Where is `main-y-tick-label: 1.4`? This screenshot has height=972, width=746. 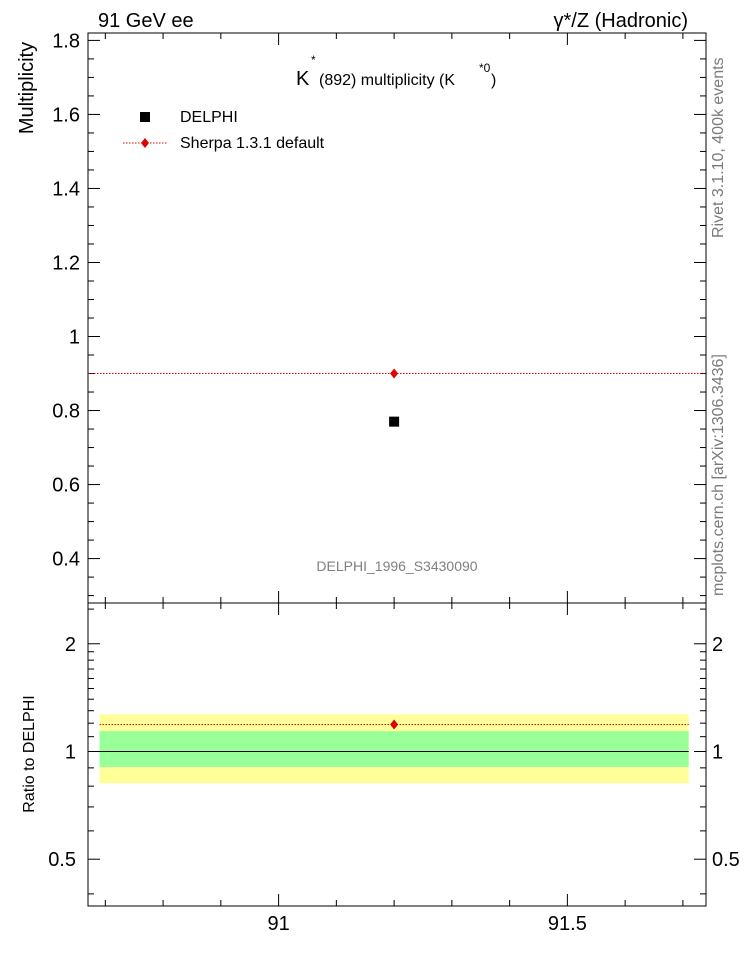
main-y-tick-label: 1.4 is located at coordinates (66, 189).